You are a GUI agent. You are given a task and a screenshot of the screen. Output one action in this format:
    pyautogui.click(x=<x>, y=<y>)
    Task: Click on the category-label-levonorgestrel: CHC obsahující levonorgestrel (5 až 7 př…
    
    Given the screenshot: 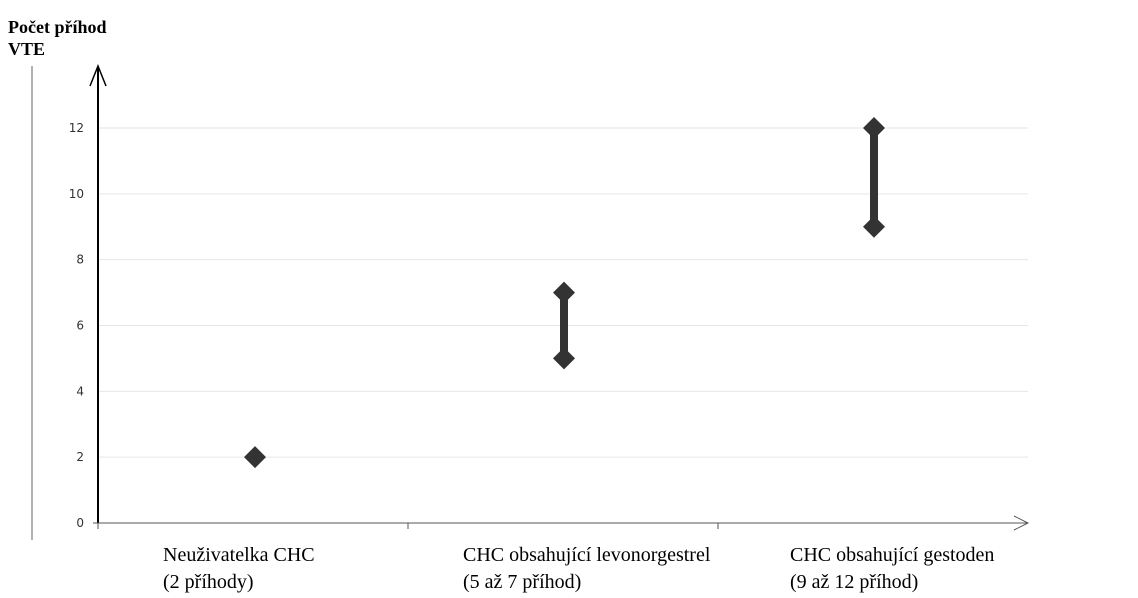 What is the action you would take?
    pyautogui.click(x=586, y=569)
    